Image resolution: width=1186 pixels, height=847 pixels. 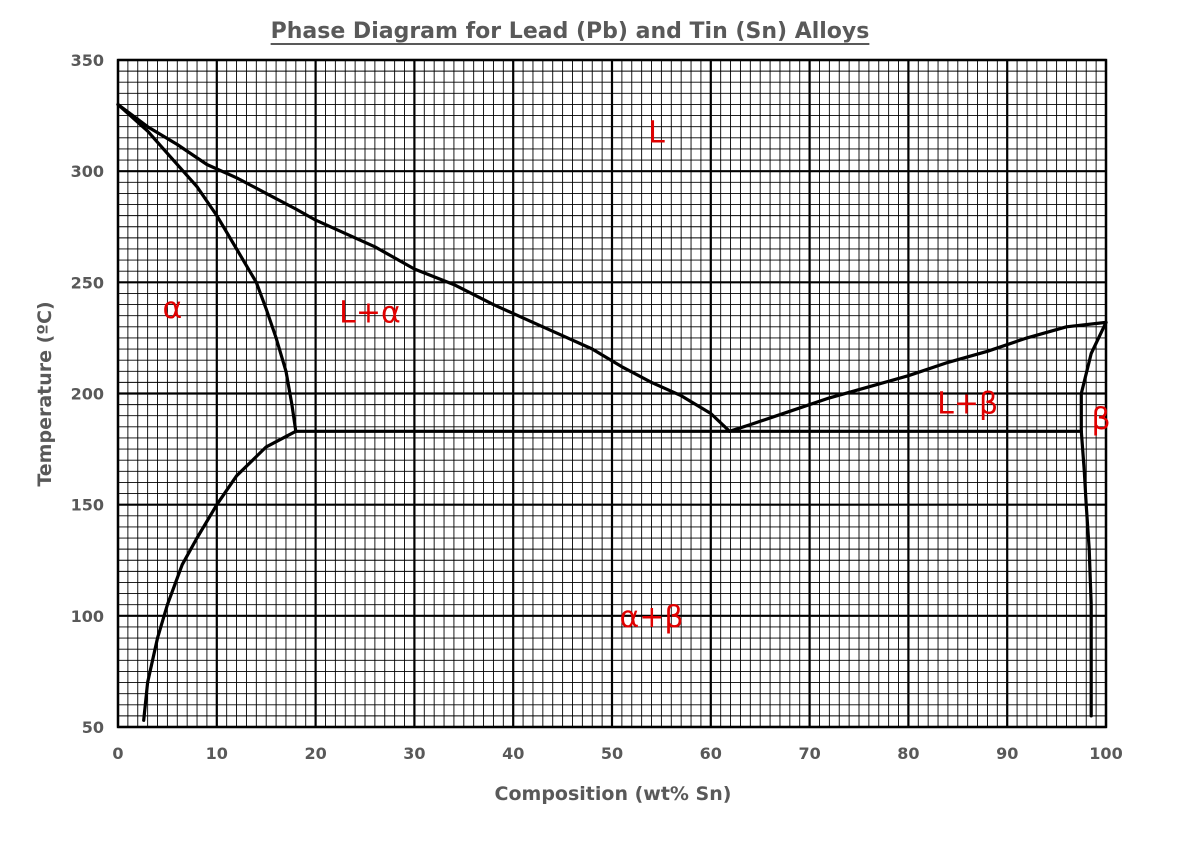 What do you see at coordinates (918, 376) in the screenshot?
I see `liquidus-right` at bounding box center [918, 376].